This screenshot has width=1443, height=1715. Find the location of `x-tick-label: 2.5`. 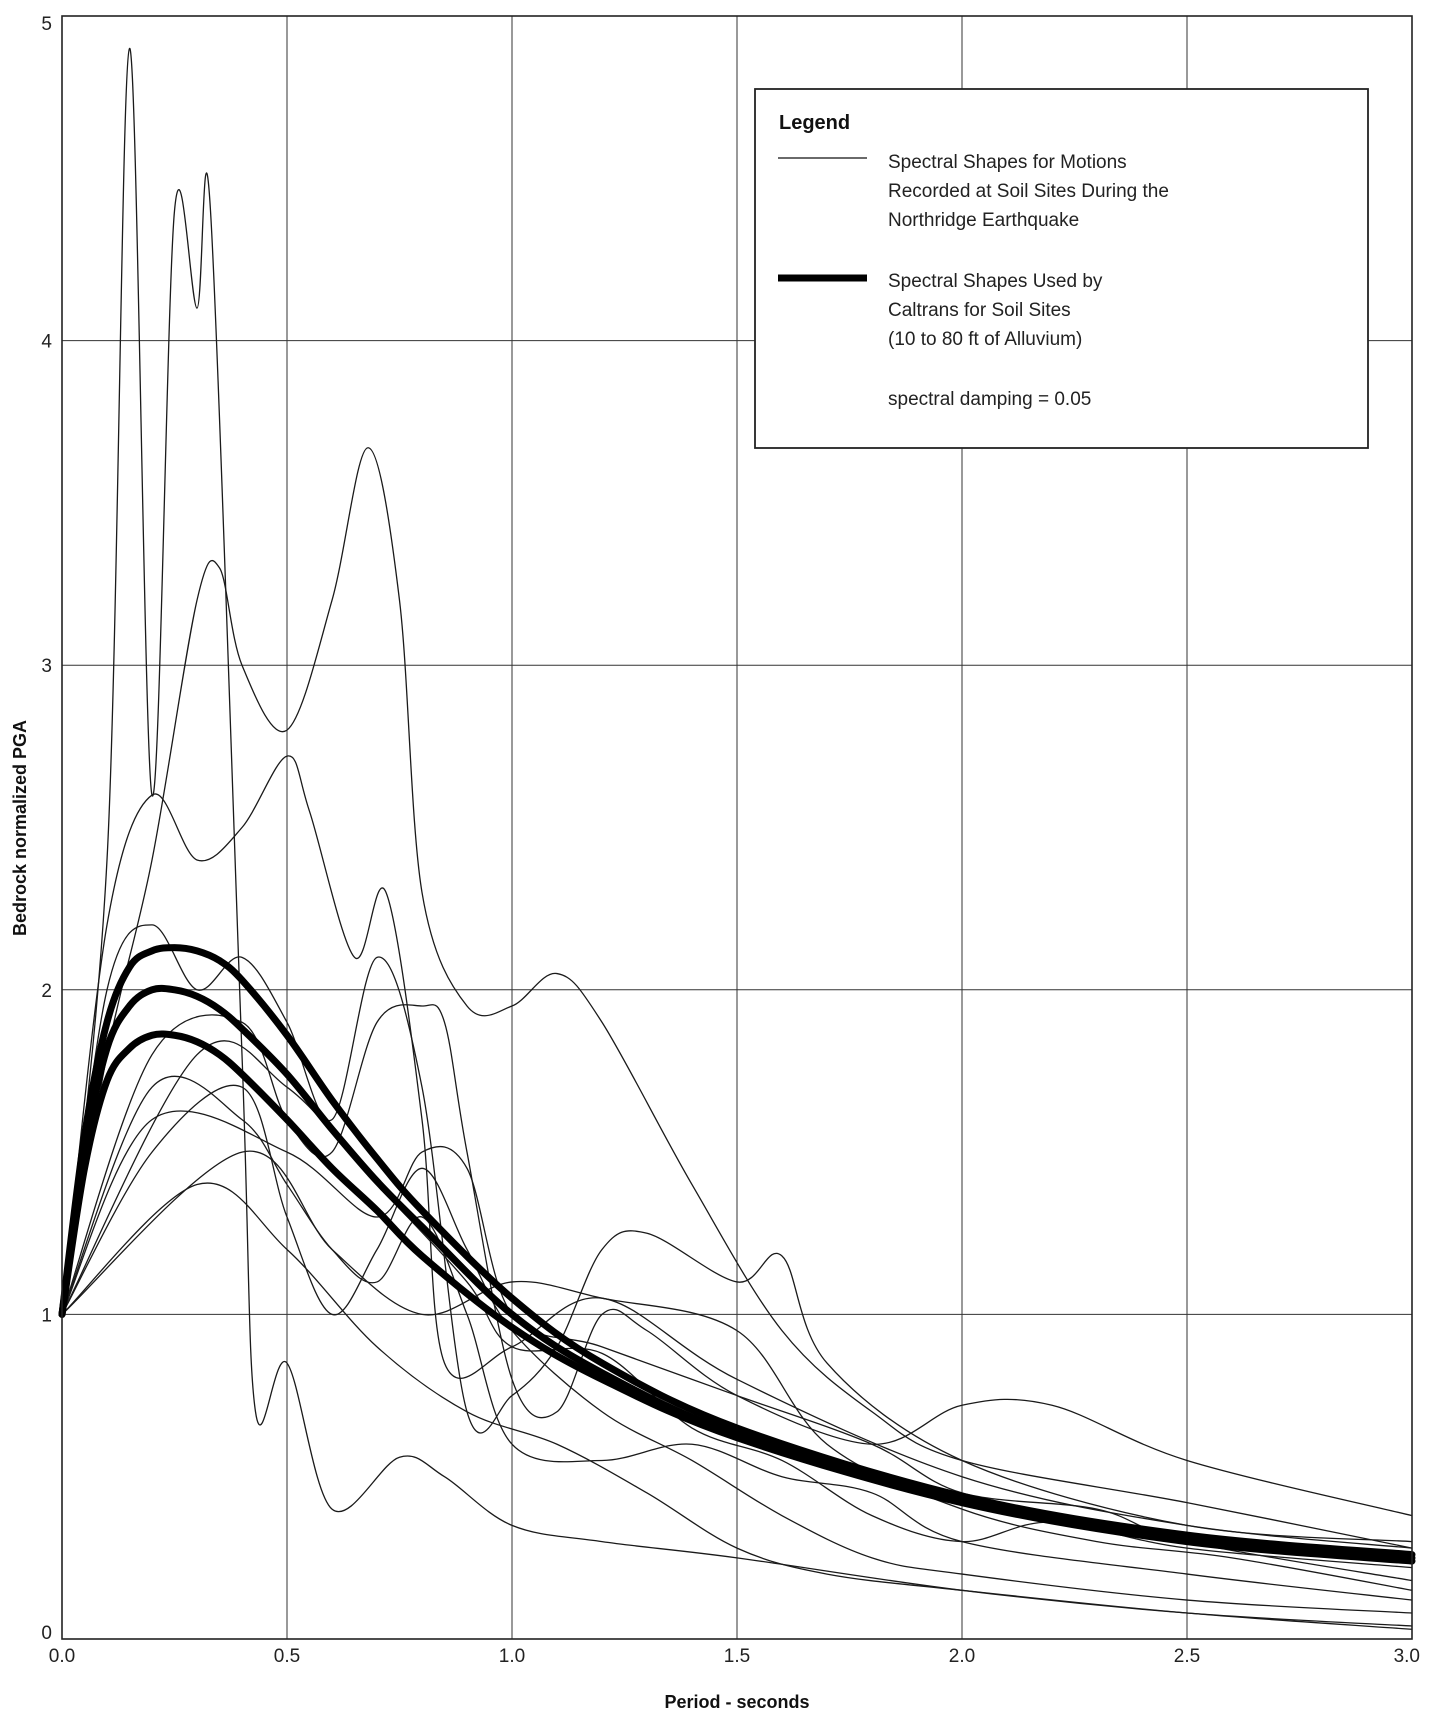

x-tick-label: 2.5 is located at coordinates (1187, 1656).